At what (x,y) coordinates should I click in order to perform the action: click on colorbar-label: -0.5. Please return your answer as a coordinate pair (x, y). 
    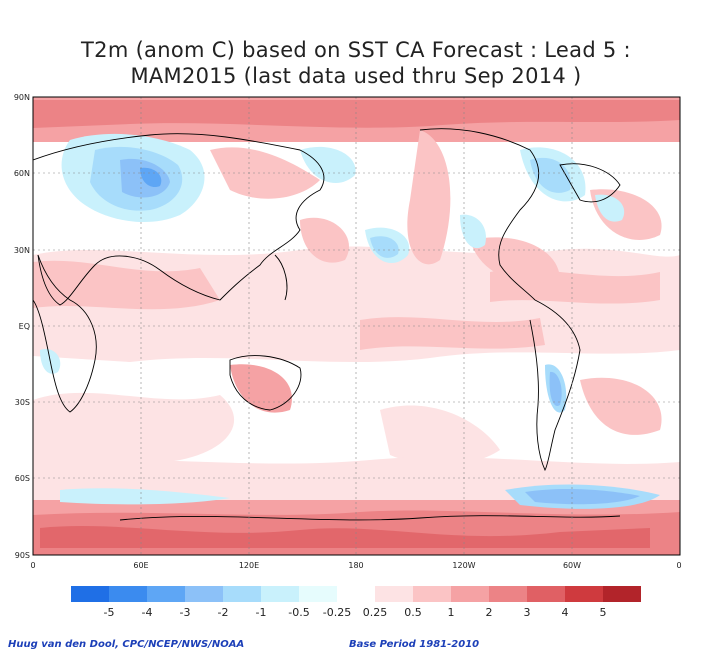
    Looking at the image, I should click on (298, 612).